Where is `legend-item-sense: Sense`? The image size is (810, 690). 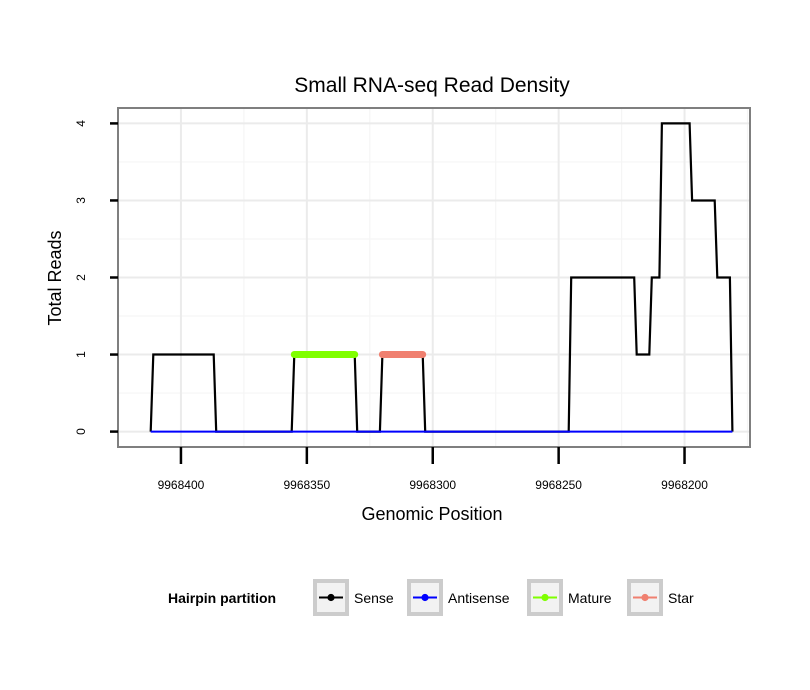
legend-item-sense: Sense is located at coordinates (353, 597).